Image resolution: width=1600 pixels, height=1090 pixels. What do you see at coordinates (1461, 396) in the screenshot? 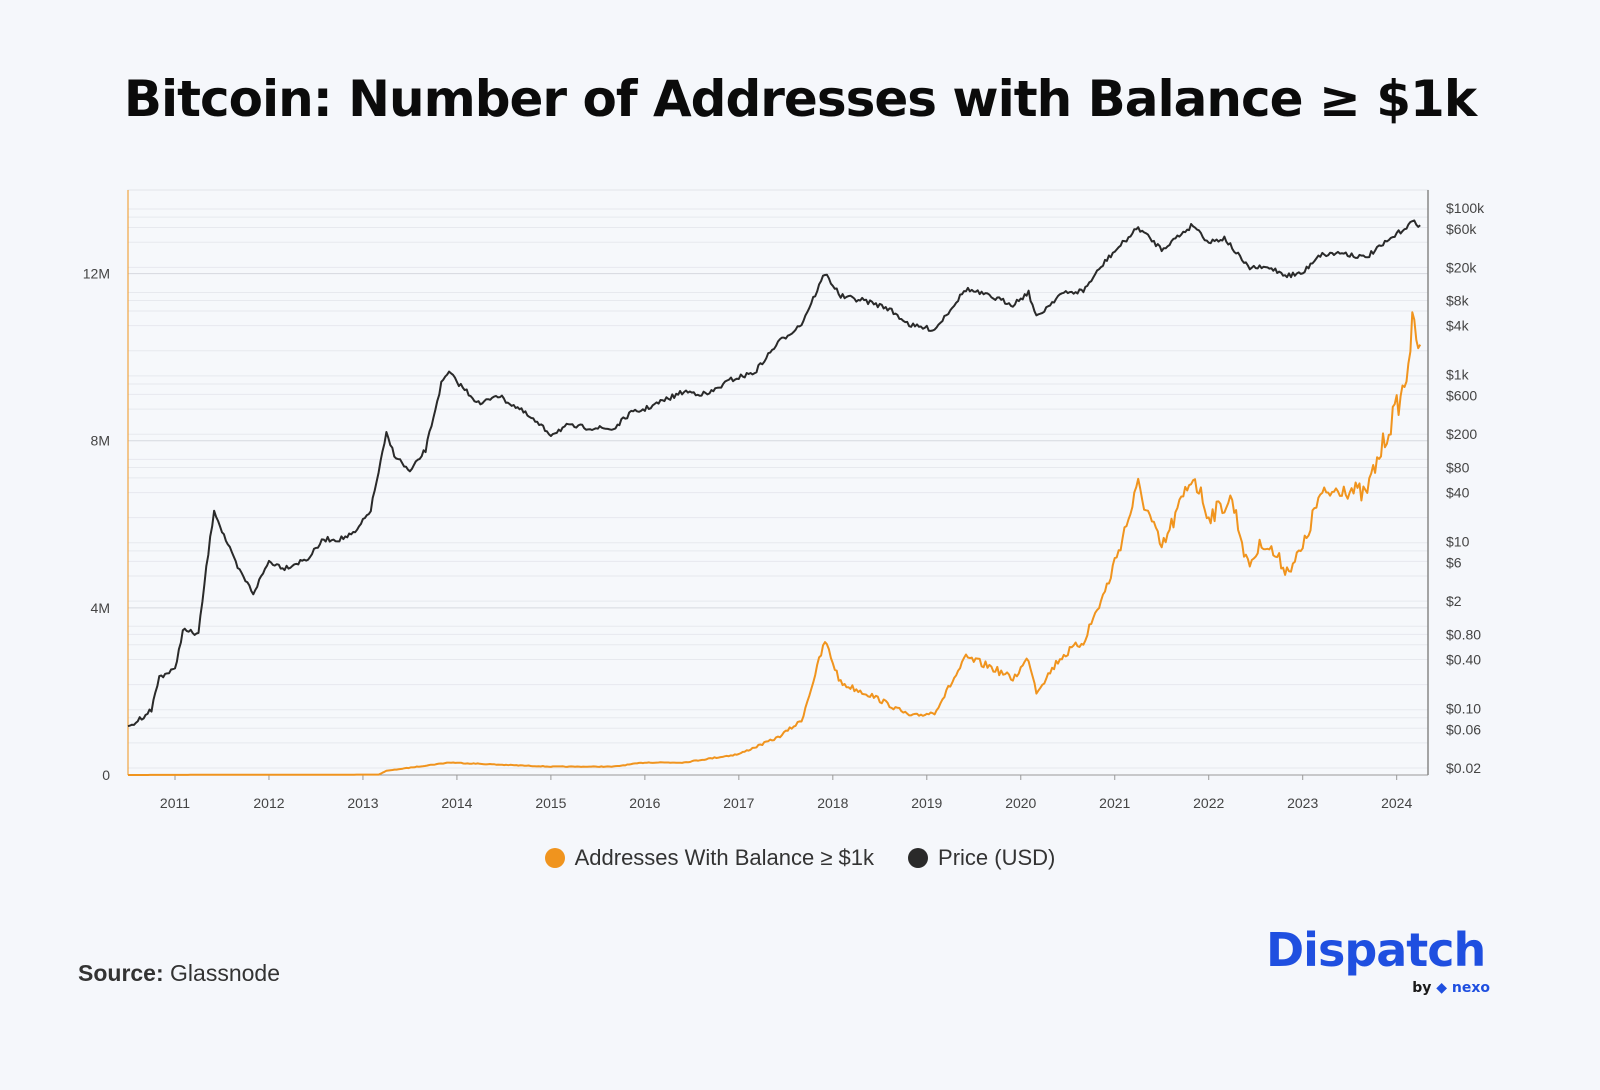
I see `right-tick-label: $600` at bounding box center [1461, 396].